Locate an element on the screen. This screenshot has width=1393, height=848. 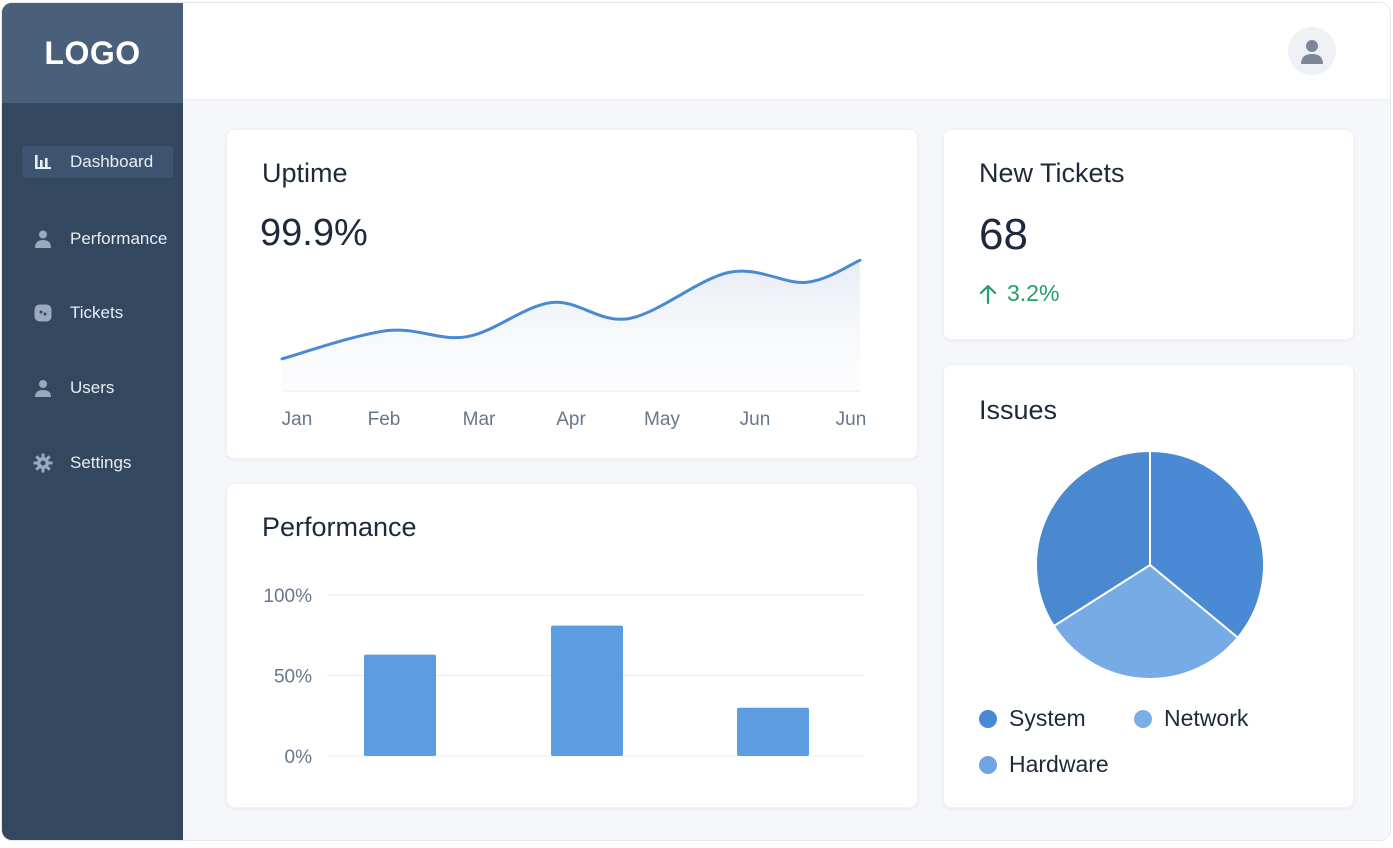
logo: LOGO is located at coordinates (92, 53).